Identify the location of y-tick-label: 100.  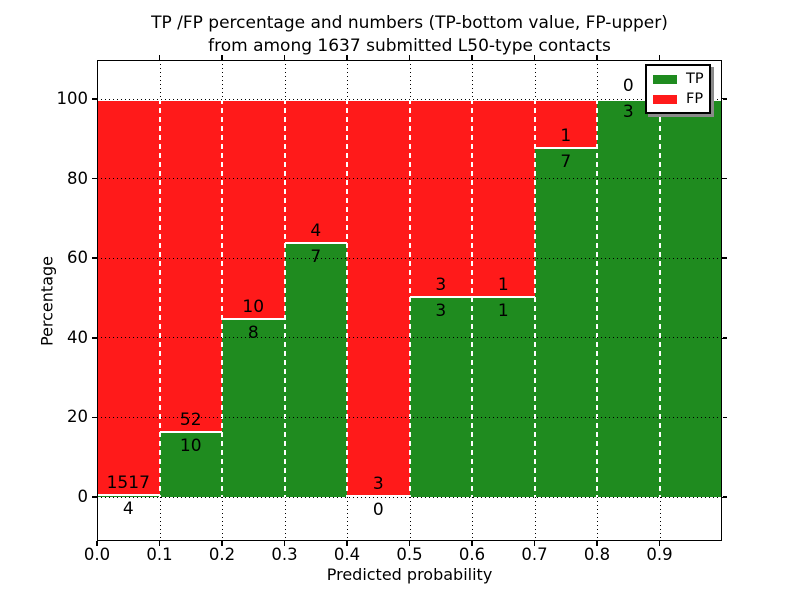
(72, 98).